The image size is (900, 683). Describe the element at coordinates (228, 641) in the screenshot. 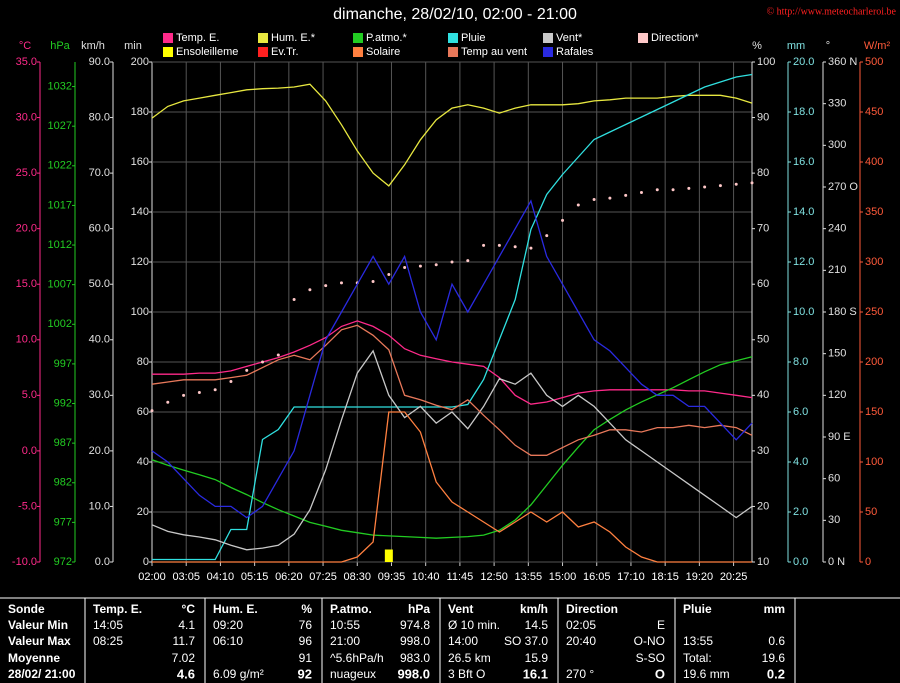

I see `table-cell: 06:10` at that location.